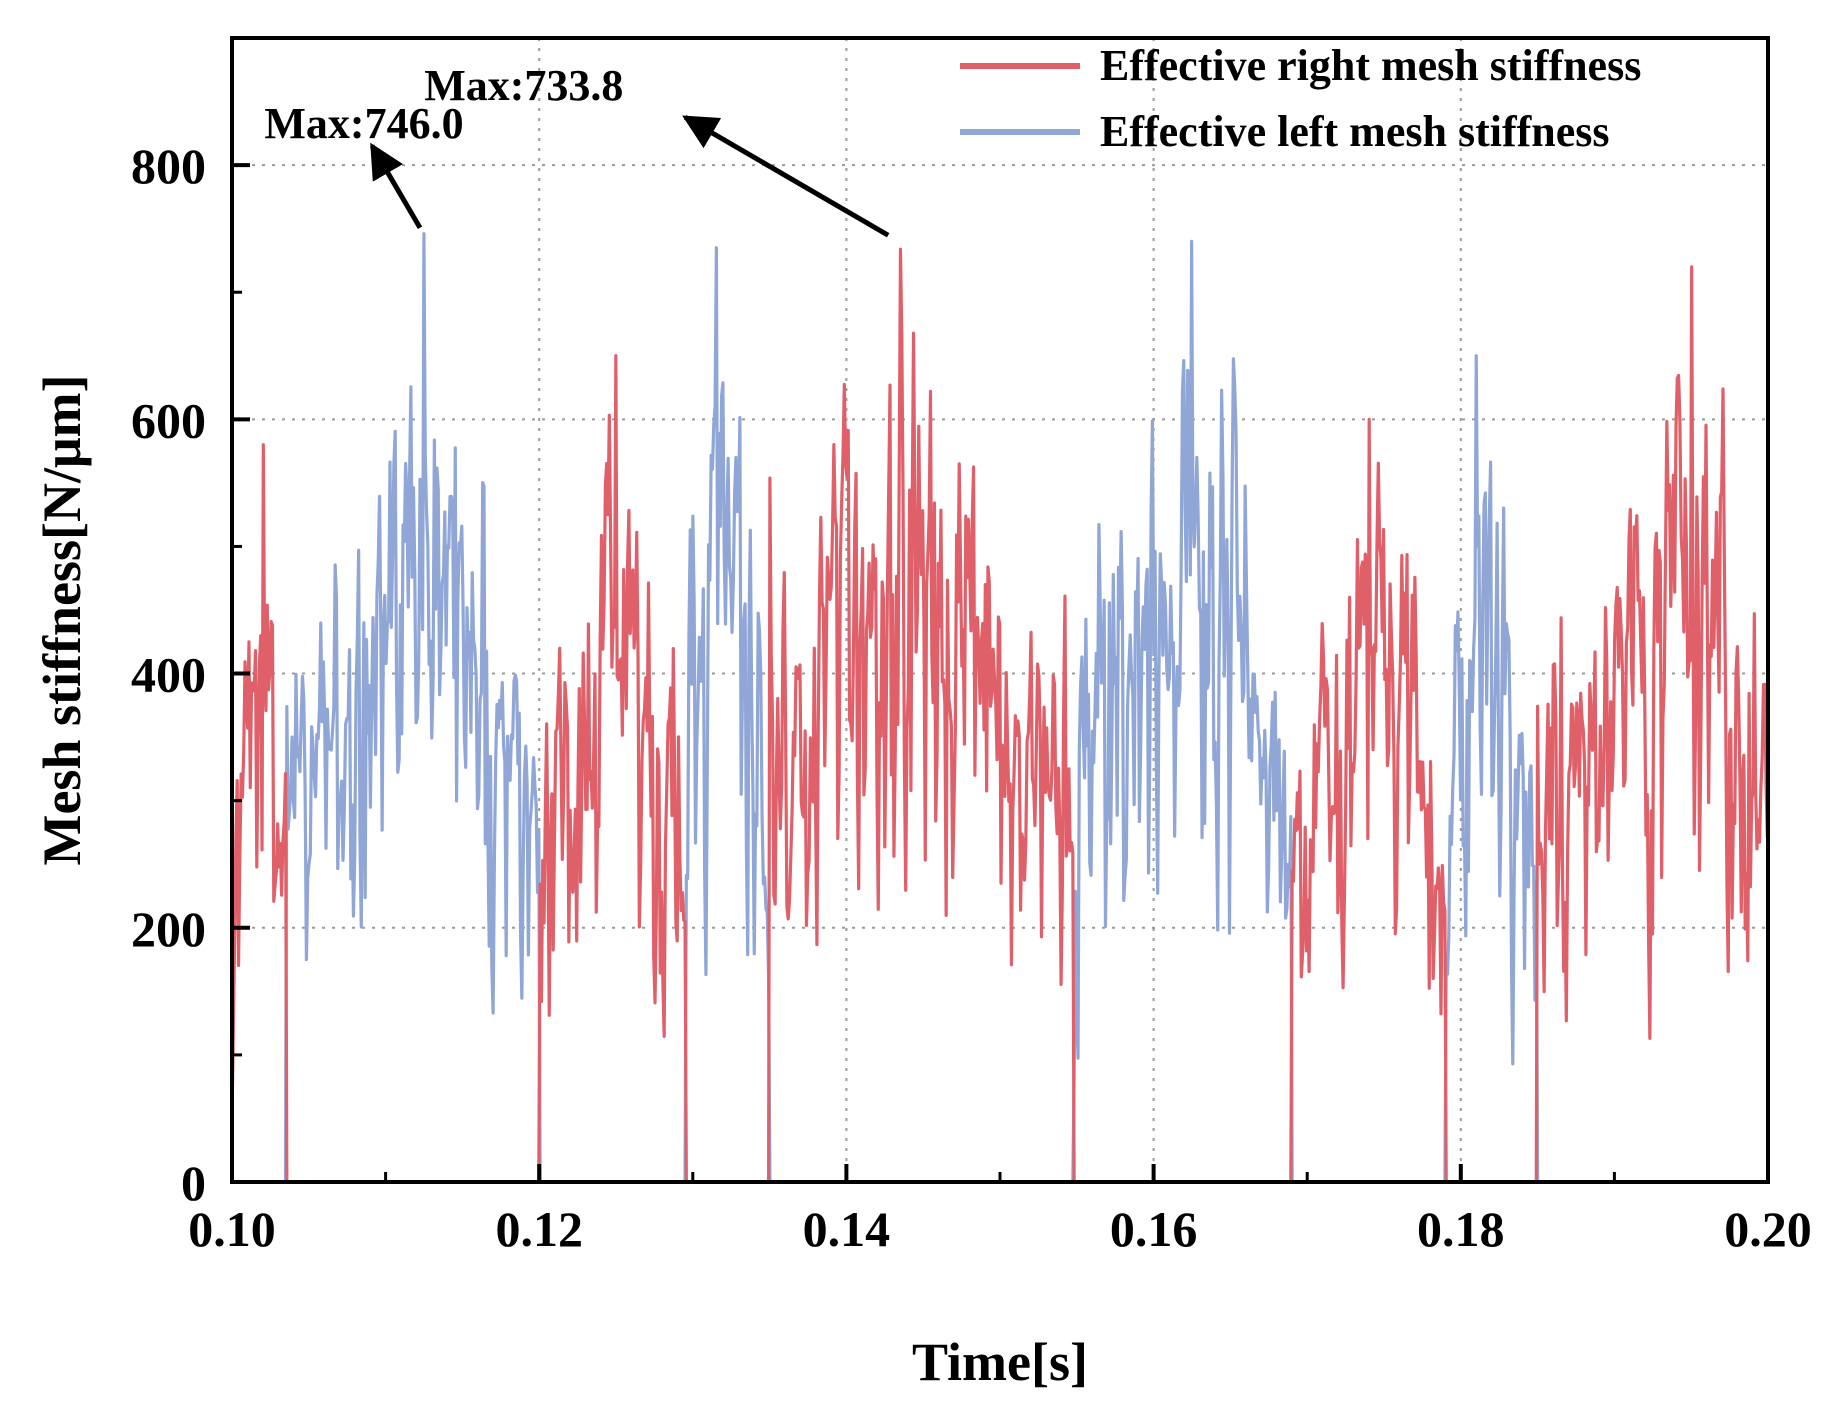 Image resolution: width=1840 pixels, height=1409 pixels. What do you see at coordinates (168, 929) in the screenshot?
I see `y-tick-label-1: 200` at bounding box center [168, 929].